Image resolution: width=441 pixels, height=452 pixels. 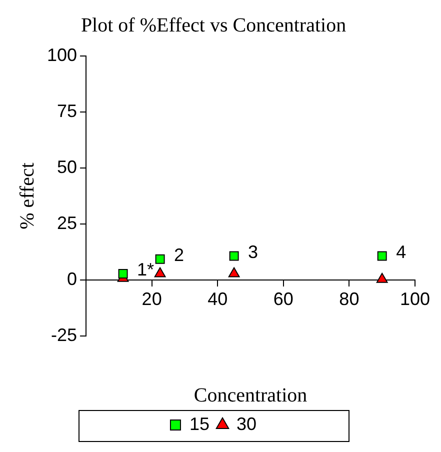 I want to click on annotation: 4, so click(x=401, y=252).